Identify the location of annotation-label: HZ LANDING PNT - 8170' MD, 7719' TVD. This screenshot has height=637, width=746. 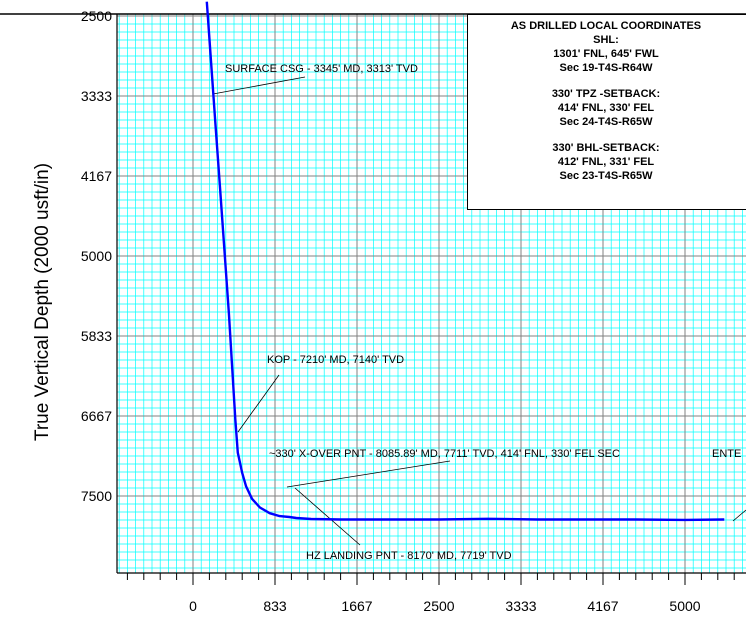
(409, 556).